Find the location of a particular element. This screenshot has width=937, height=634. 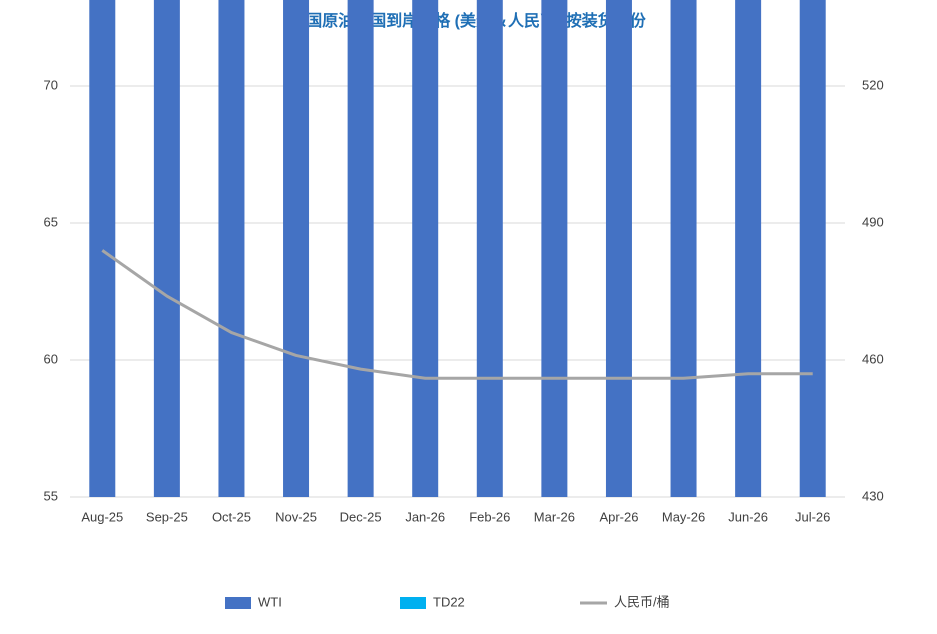

legend-label: 人民币/桶 is located at coordinates (642, 601).